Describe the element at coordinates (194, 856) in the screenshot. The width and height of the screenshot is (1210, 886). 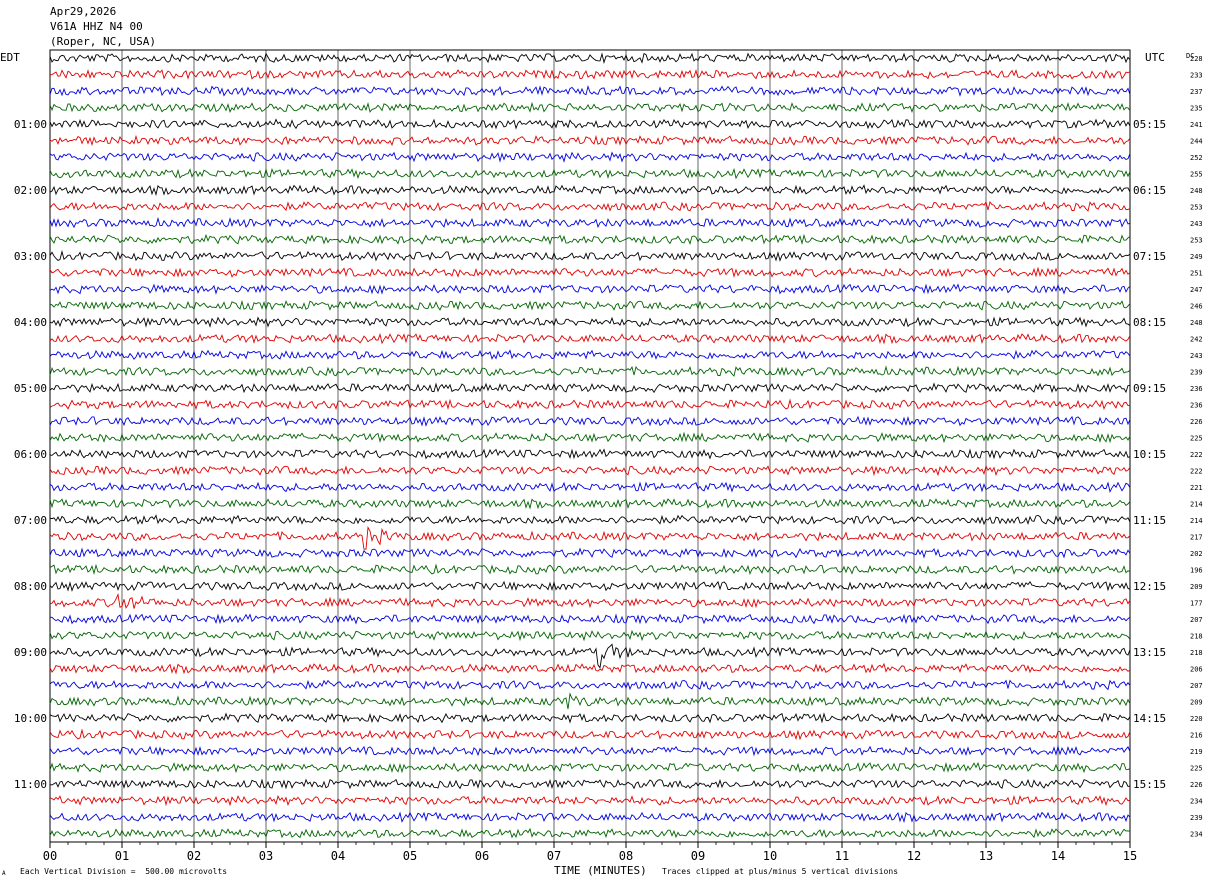
I see `x-tick-label: 02` at that location.